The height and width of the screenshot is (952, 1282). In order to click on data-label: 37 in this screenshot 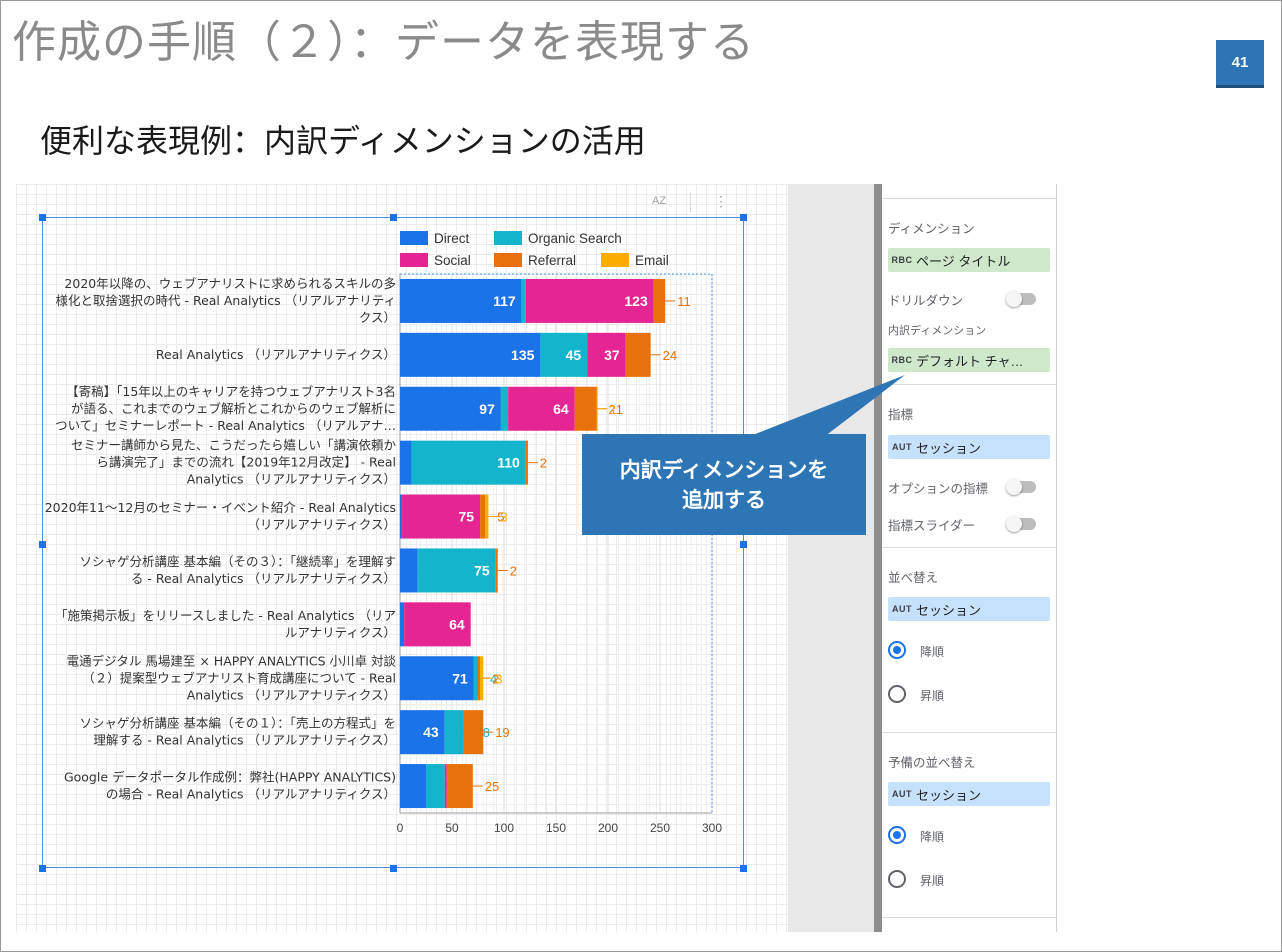, I will do `click(612, 355)`.